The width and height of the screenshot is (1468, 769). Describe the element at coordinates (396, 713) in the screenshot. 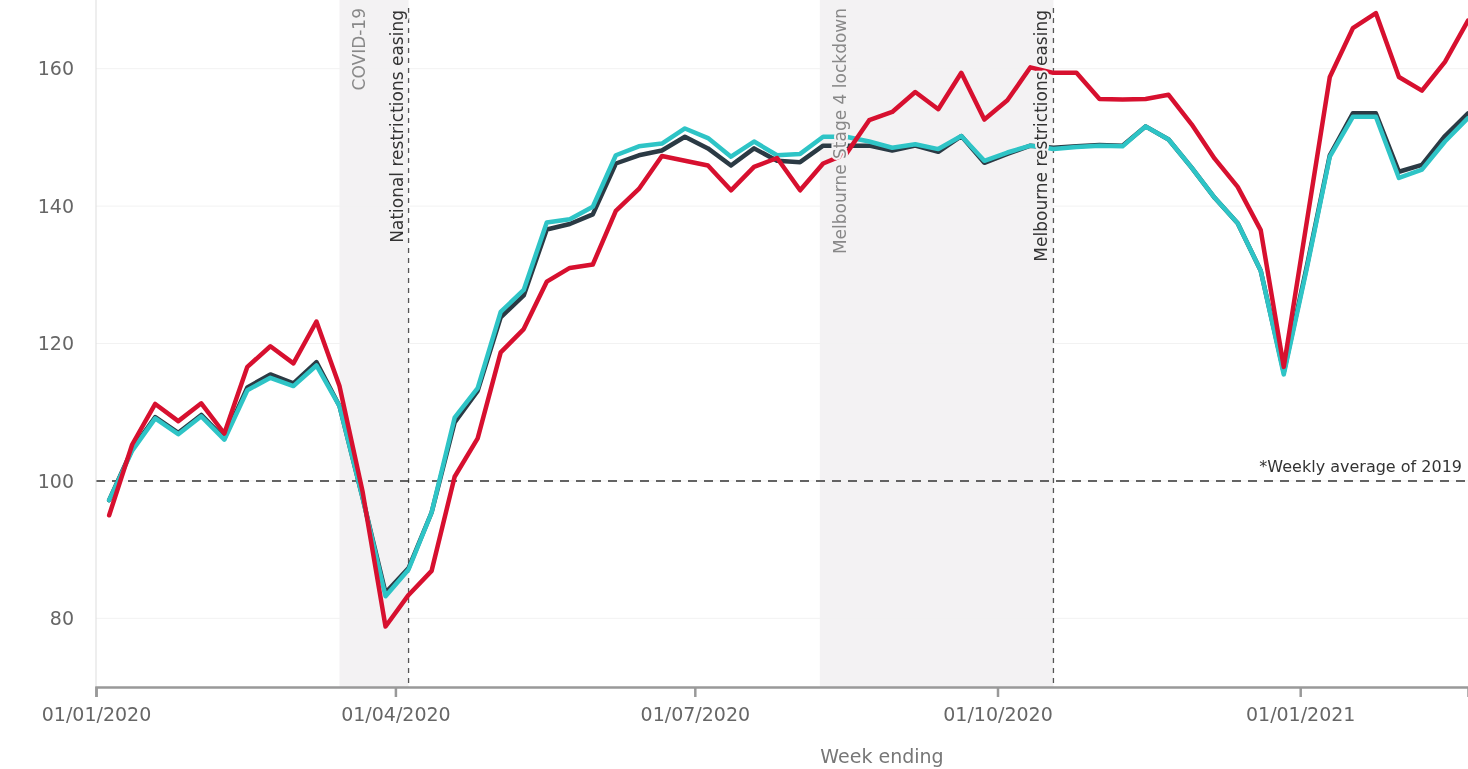

I see `x-tick-label: 01/04/2020` at that location.